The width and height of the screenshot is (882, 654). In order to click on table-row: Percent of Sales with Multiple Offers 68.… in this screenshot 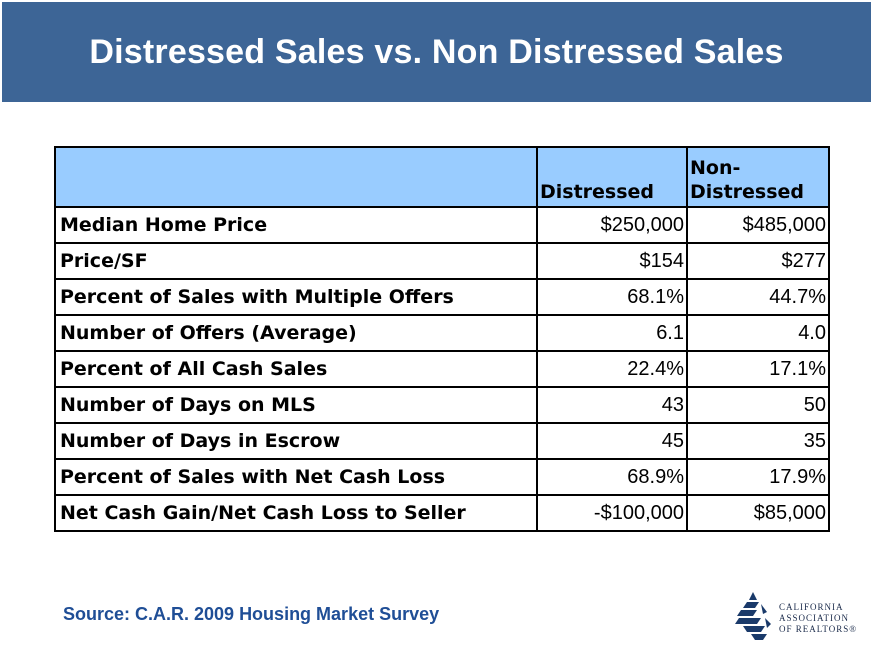, I will do `click(442, 297)`.